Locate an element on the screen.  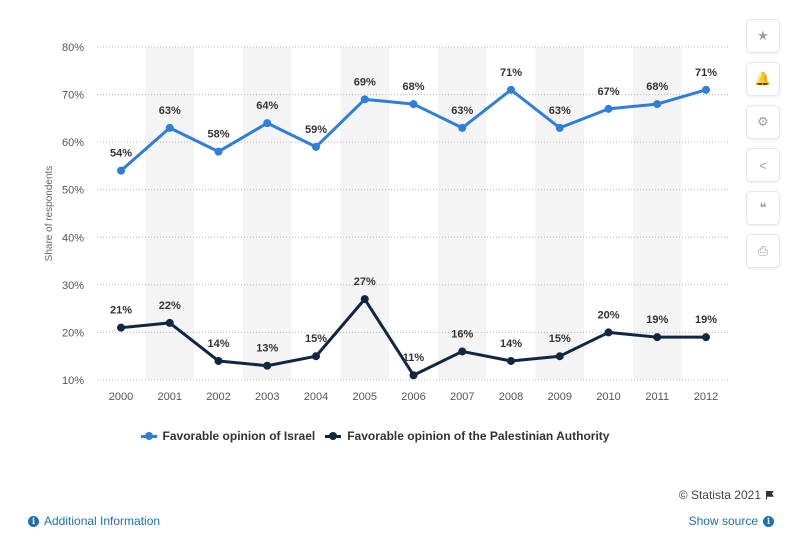
quote-icon: ❝ is located at coordinates (763, 207).